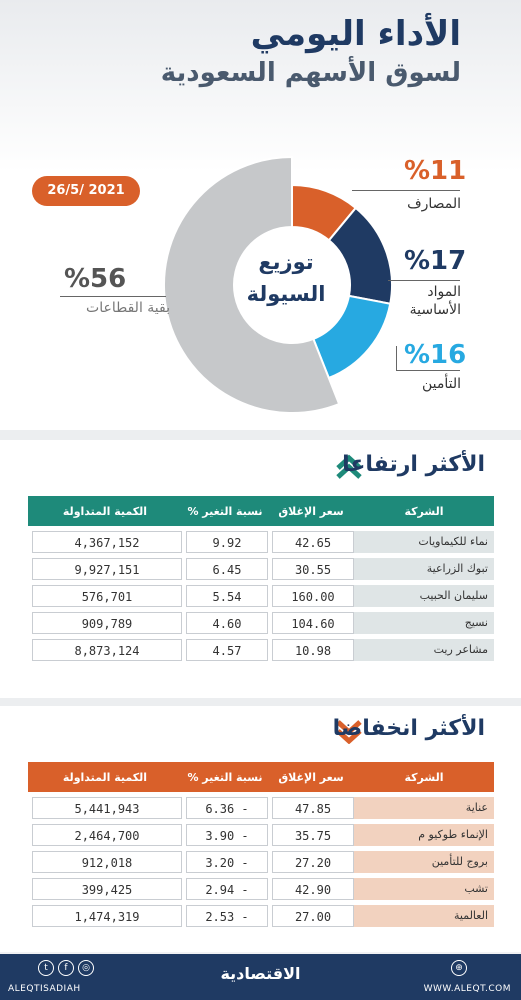 Image resolution: width=521 pixels, height=1000 pixels. Describe the element at coordinates (441, 384) in the screenshot. I see `slice-insurance-label: التأمين` at that location.